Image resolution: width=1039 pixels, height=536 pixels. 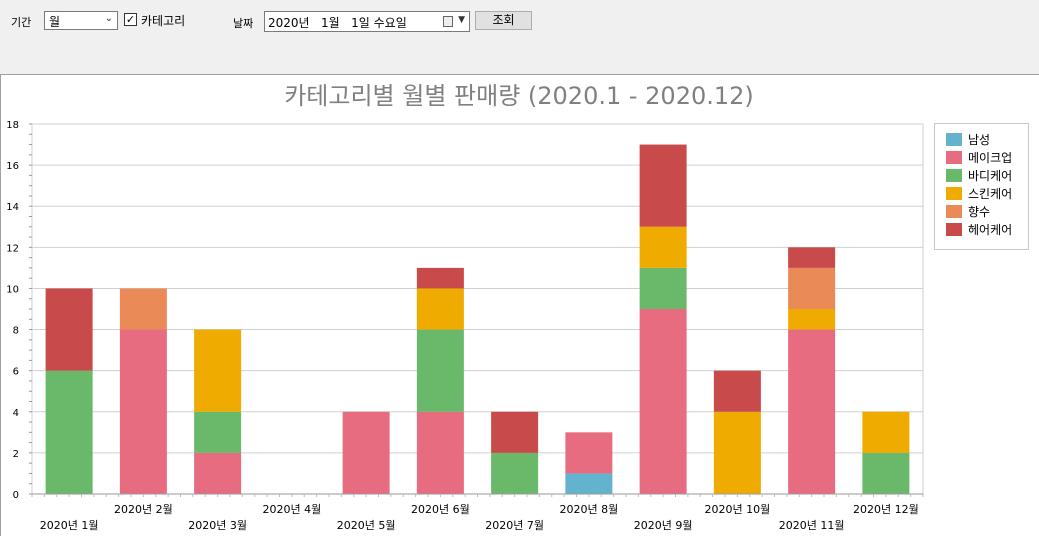 I want to click on legend-item: 메이크업, so click(x=979, y=158).